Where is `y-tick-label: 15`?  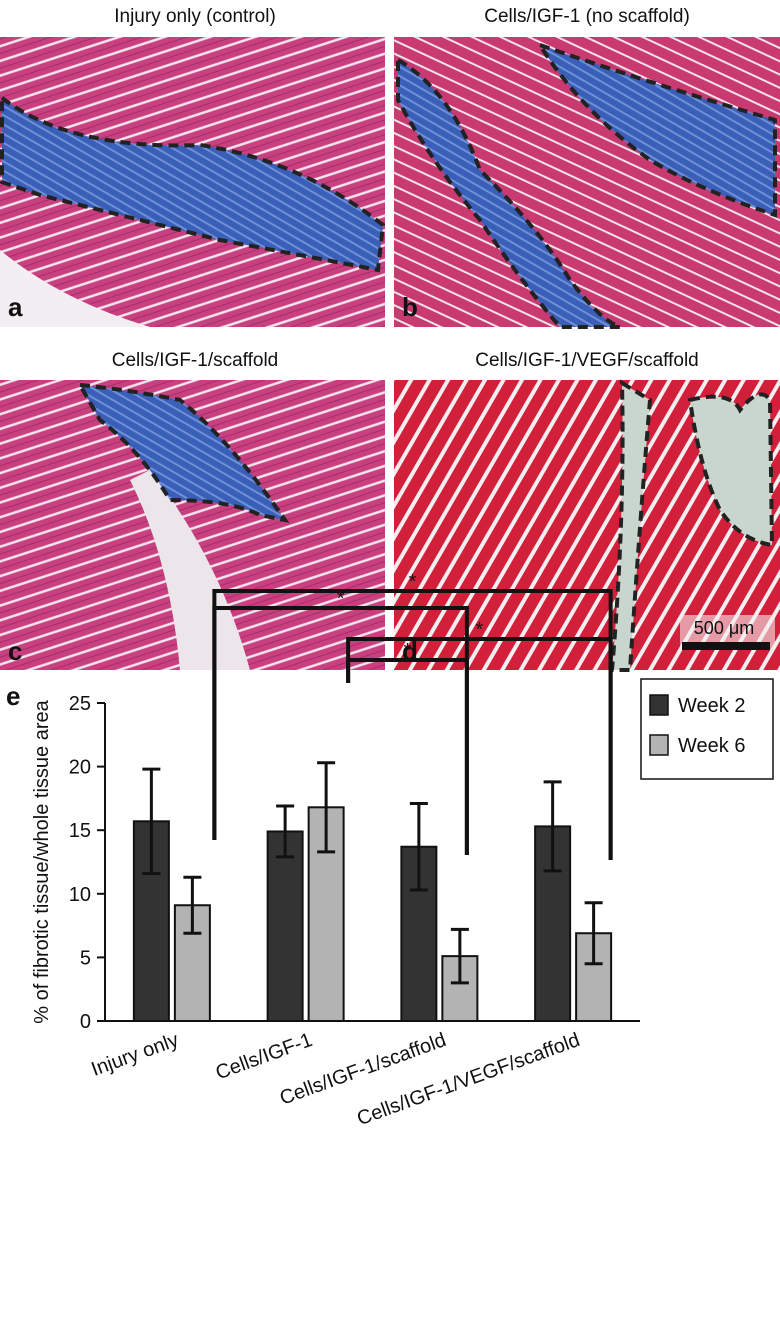
y-tick-label: 15 is located at coordinates (80, 831).